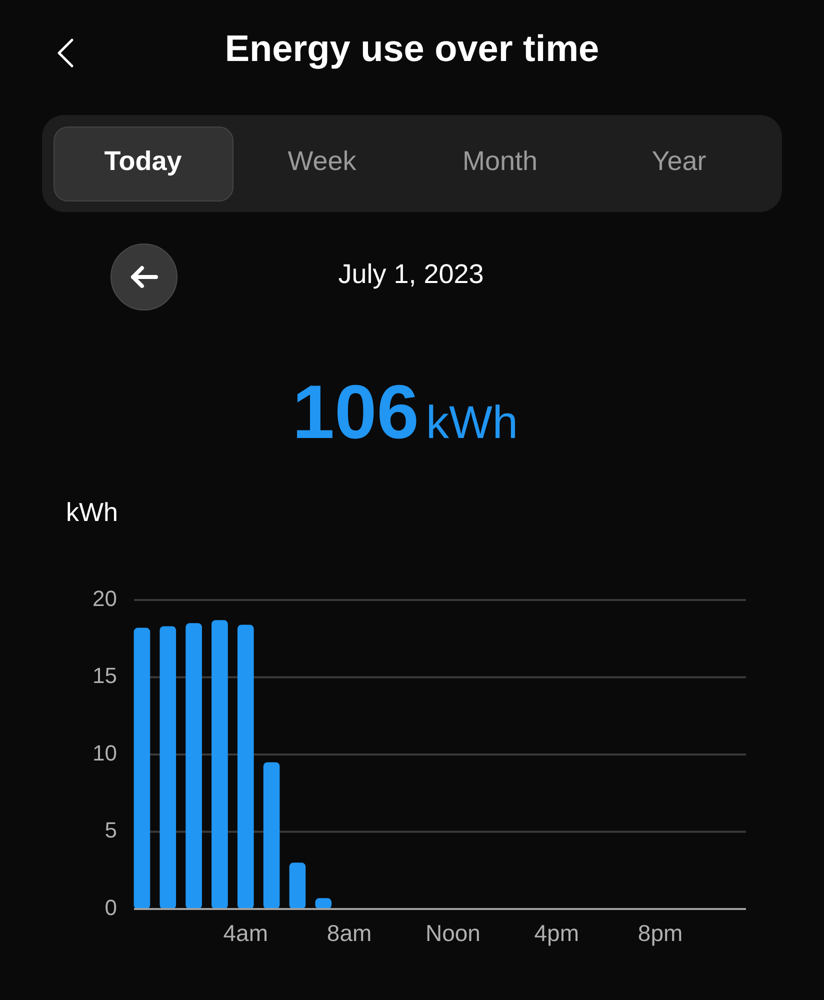 The image size is (824, 1000). What do you see at coordinates (660, 933) in the screenshot?
I see `x-tick-label: 8pm` at bounding box center [660, 933].